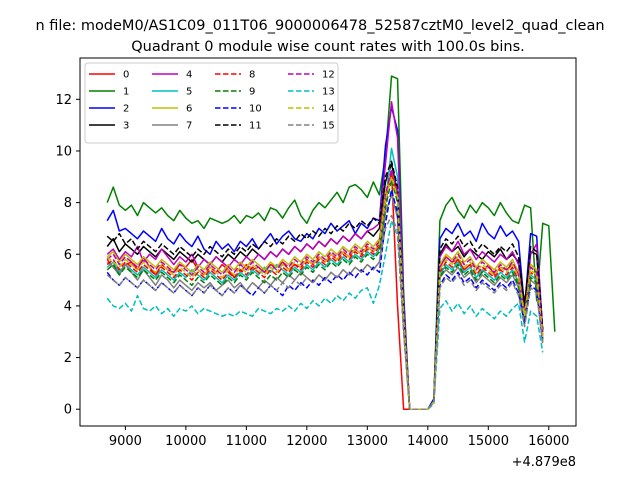 The image size is (640, 480). I want to click on legend-label-1: 1, so click(126, 92).